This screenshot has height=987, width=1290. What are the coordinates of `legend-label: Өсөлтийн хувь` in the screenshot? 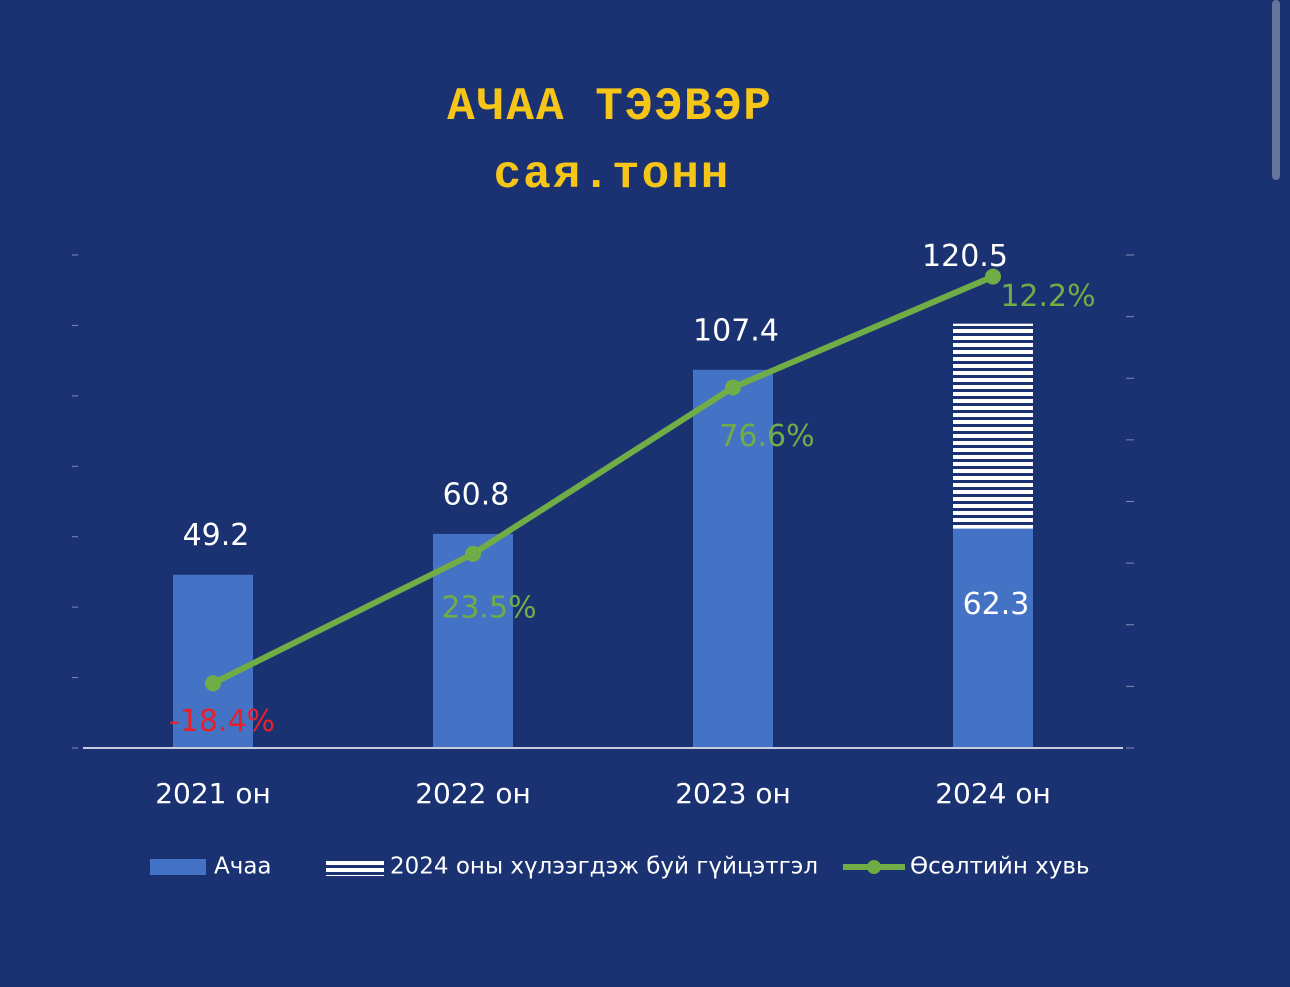 It's located at (1000, 867).